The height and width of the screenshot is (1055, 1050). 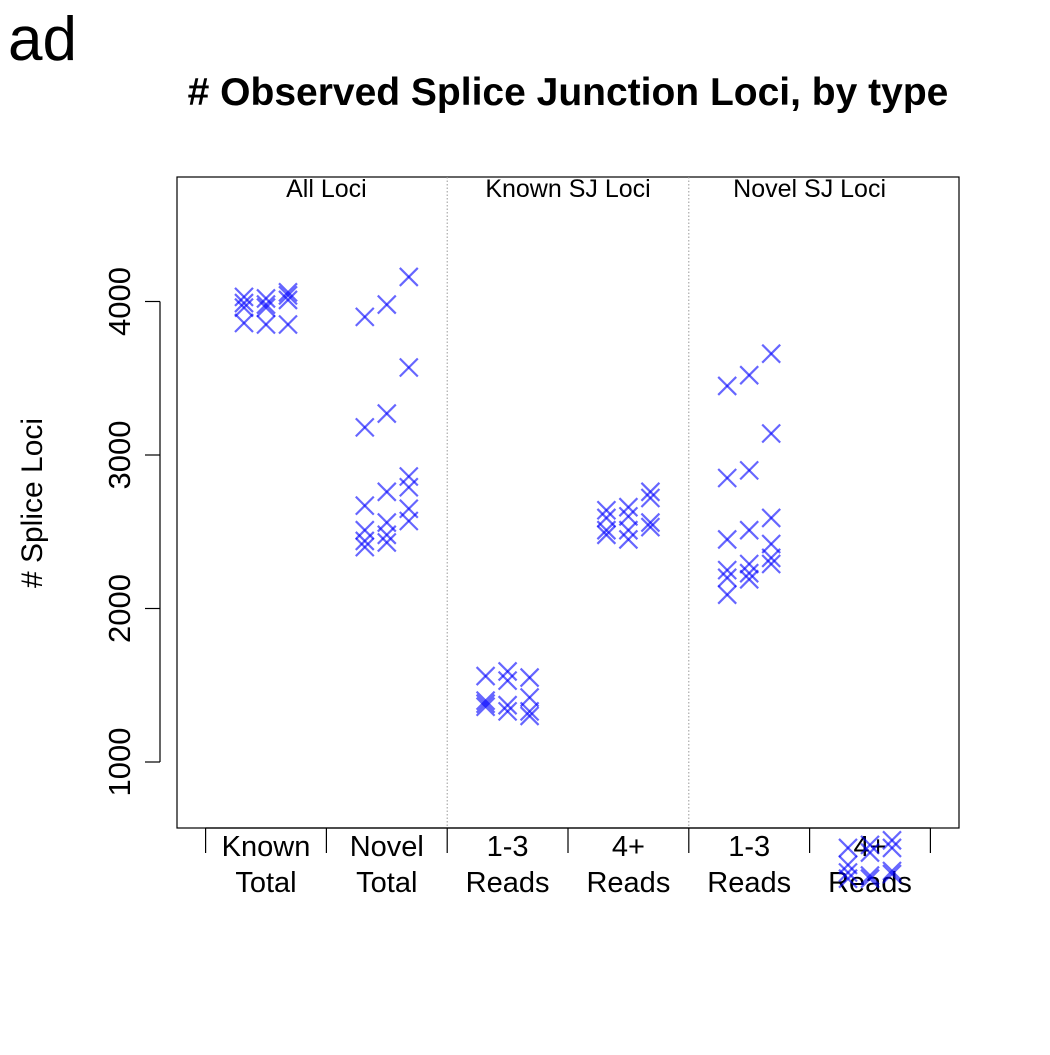 What do you see at coordinates (119, 762) in the screenshot?
I see `y-tick-label: 1000` at bounding box center [119, 762].